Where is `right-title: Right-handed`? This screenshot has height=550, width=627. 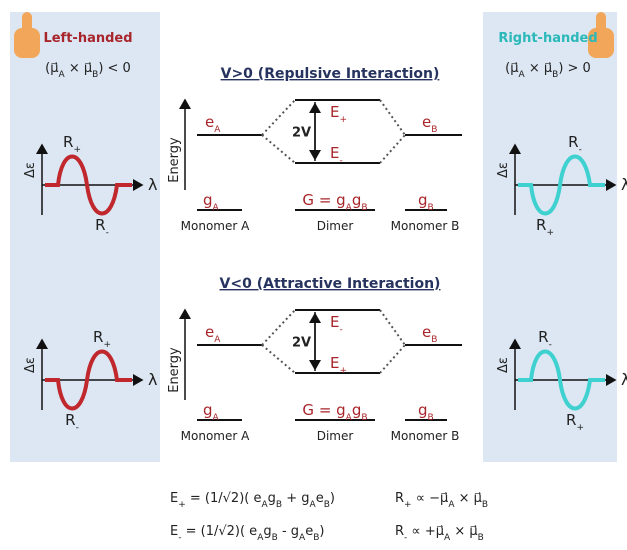 right-title: Right-handed is located at coordinates (547, 38).